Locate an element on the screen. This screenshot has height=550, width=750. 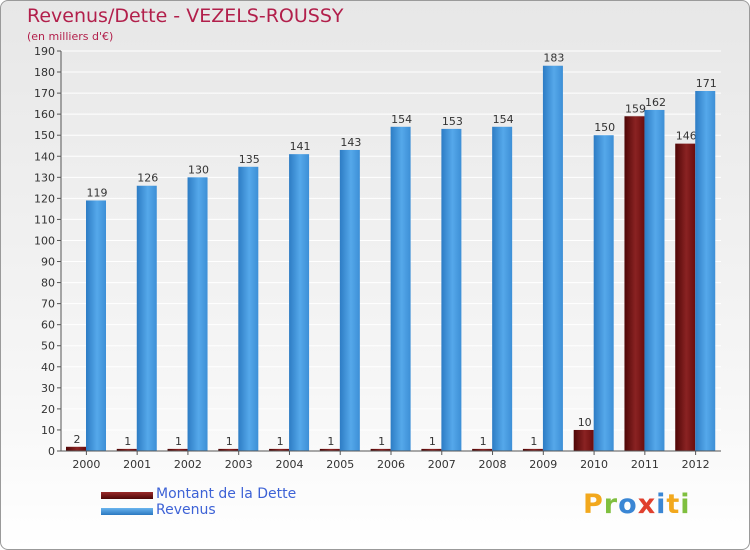
bar-revenue-2006 is located at coordinates (400, 288).